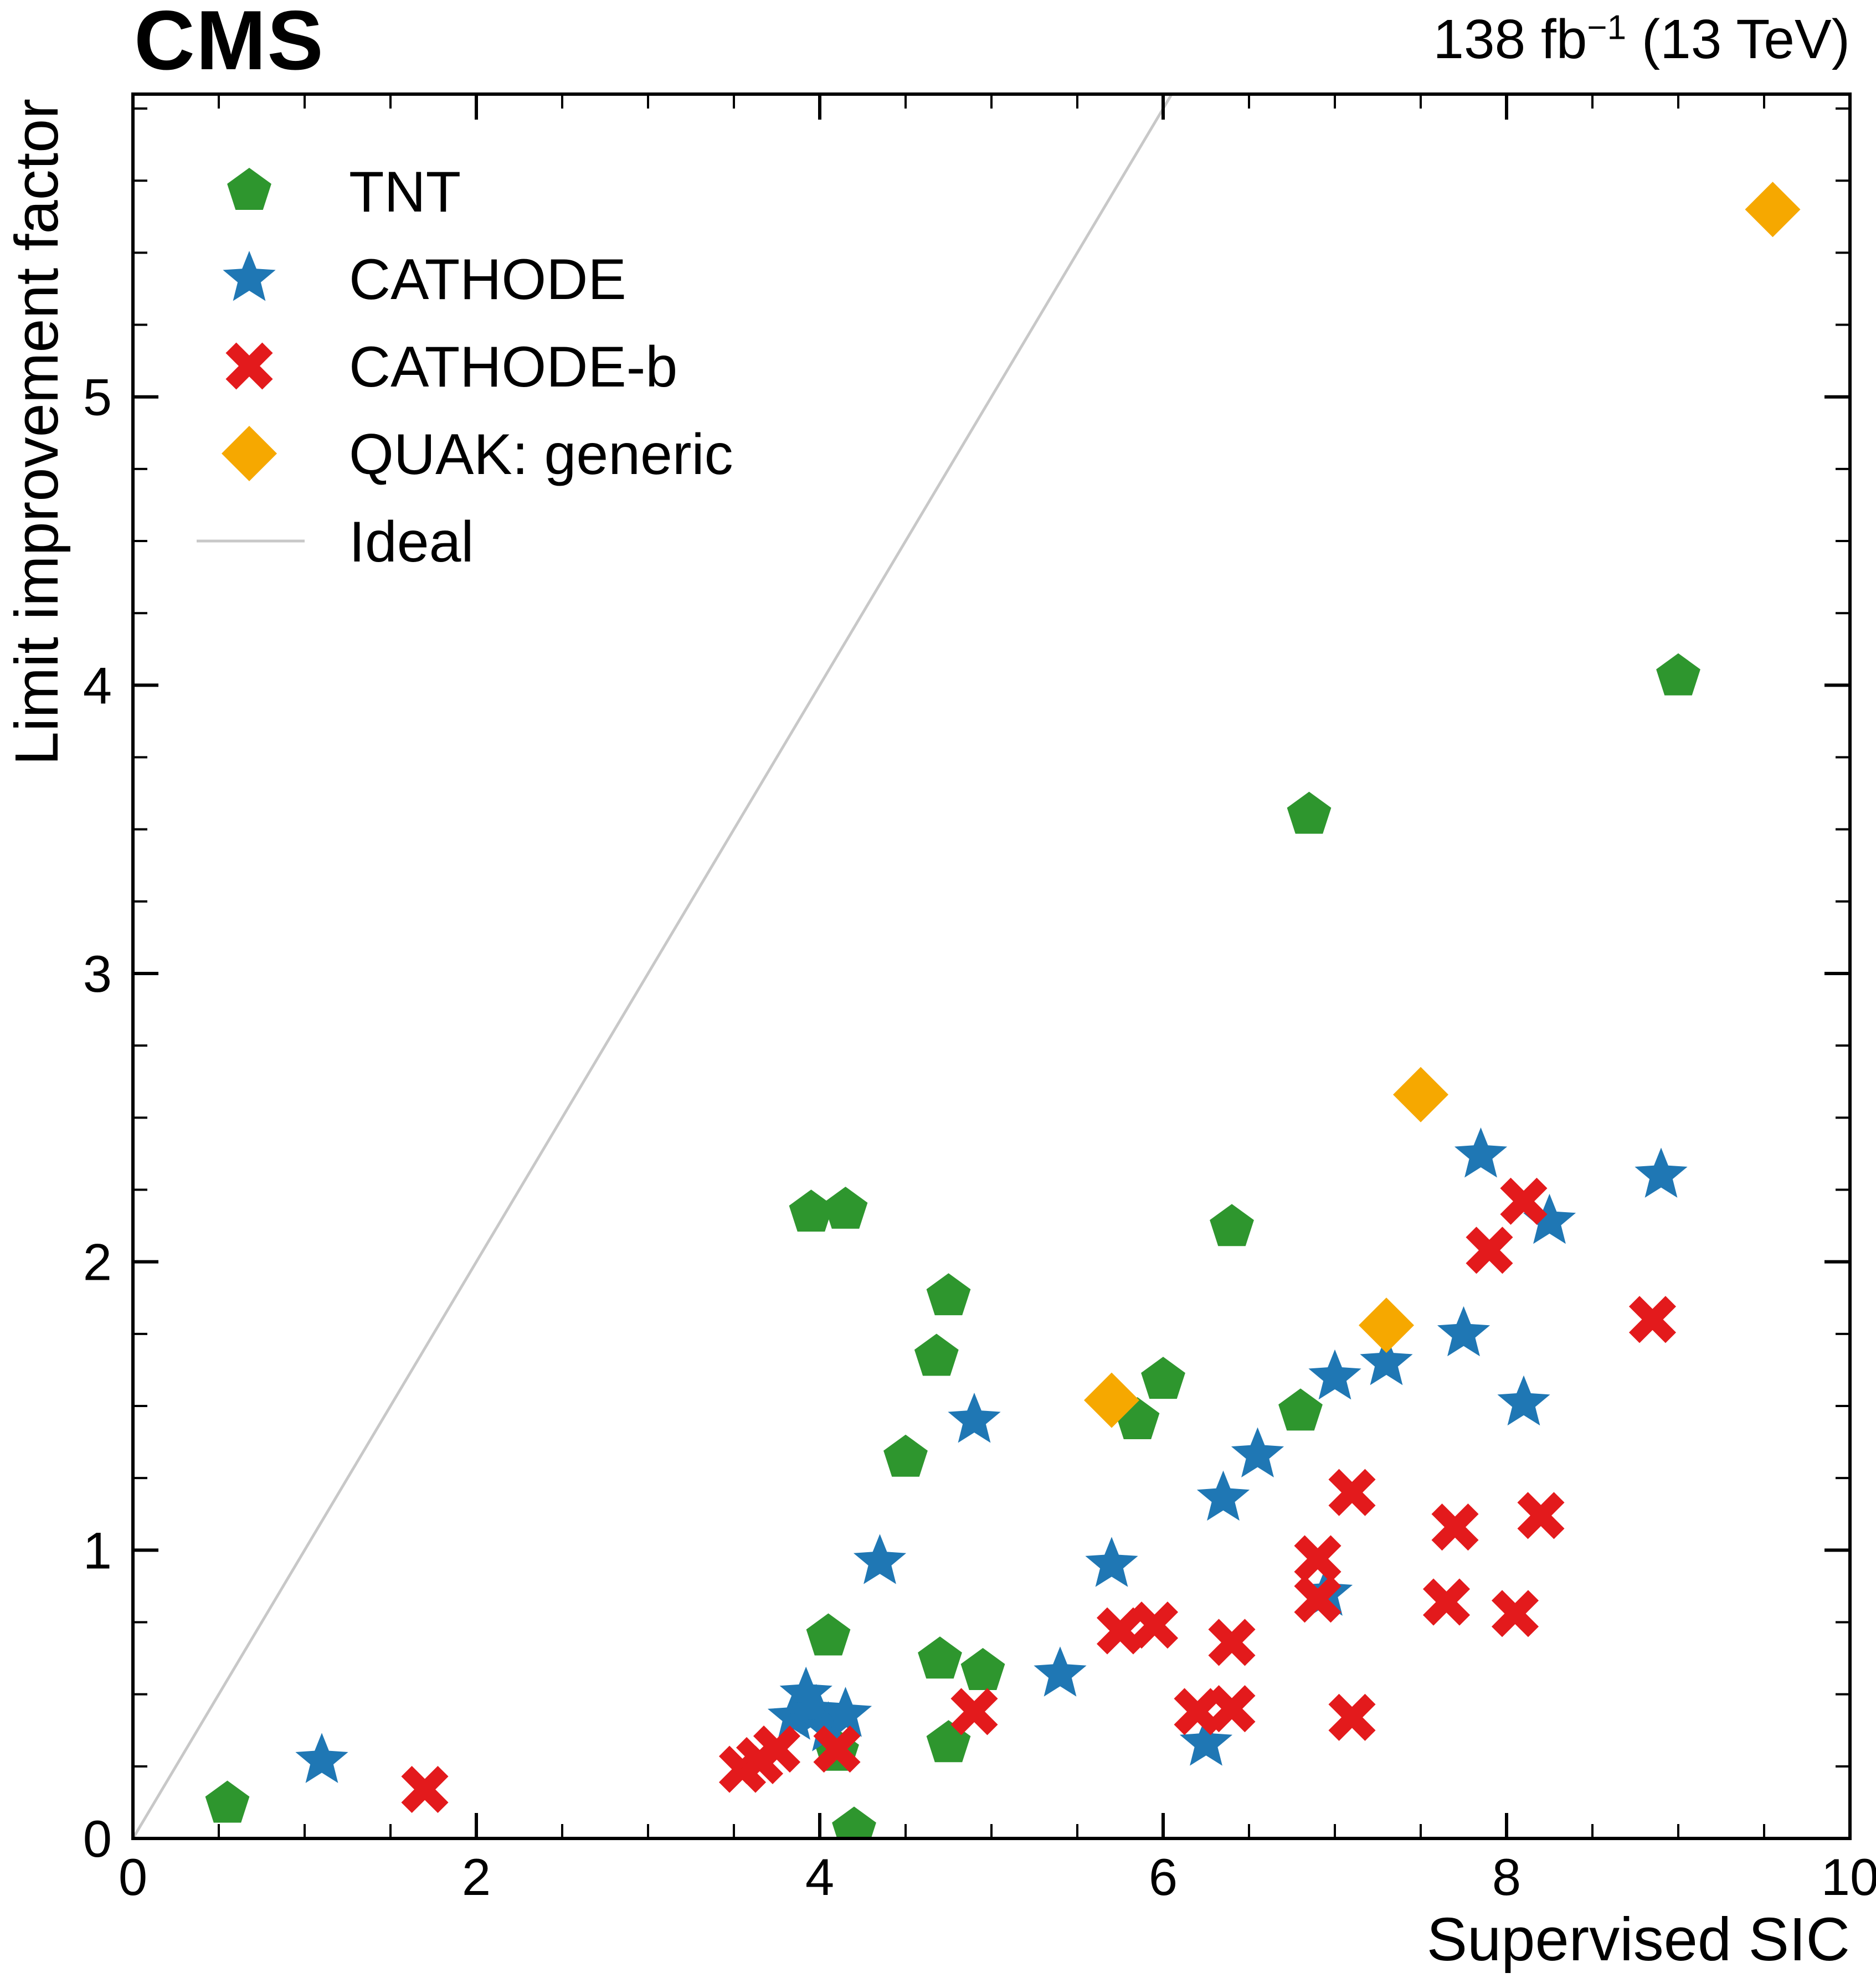 This screenshot has height=1978, width=1876. Describe the element at coordinates (1510, 39) in the screenshot. I see `lumi-value: 138 fb` at that location.